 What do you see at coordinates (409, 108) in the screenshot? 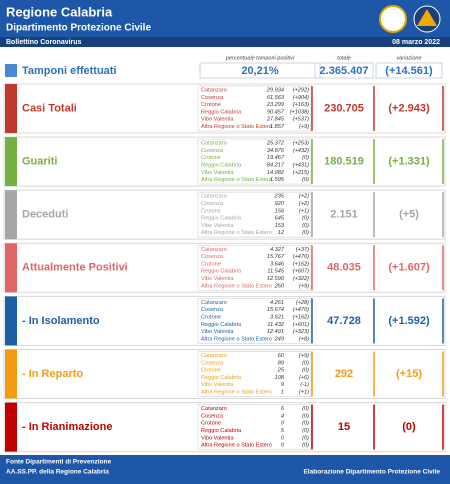
I see `section-variation: (+2.943)` at bounding box center [409, 108].